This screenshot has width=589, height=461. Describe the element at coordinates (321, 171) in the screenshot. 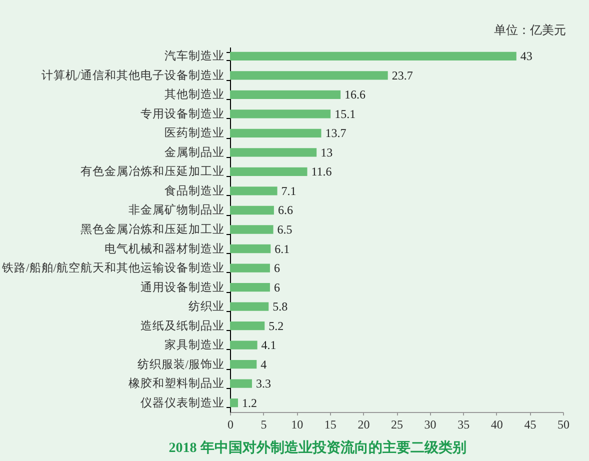

I see `data-label: 11.6` at that location.